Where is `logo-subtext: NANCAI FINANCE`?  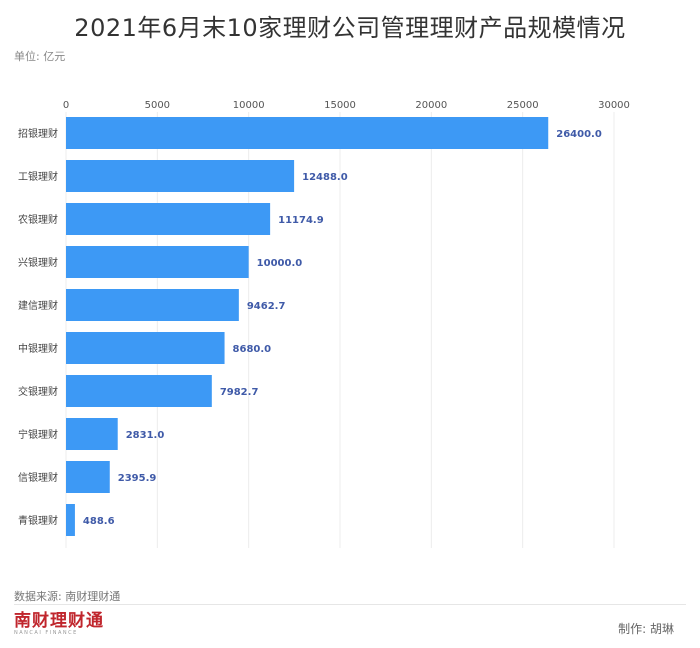
logo-subtext: NANCAI FINANCE is located at coordinates (46, 633).